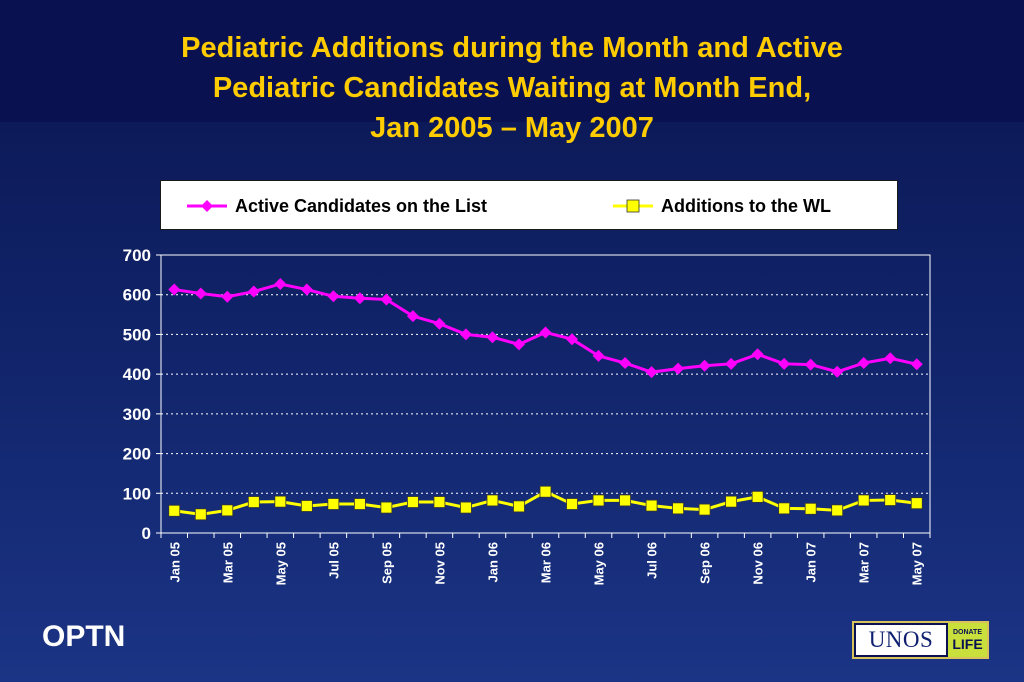 This screenshot has height=682, width=1024. What do you see at coordinates (758, 563) in the screenshot?
I see `x-tick-label: Nov 06` at bounding box center [758, 563].